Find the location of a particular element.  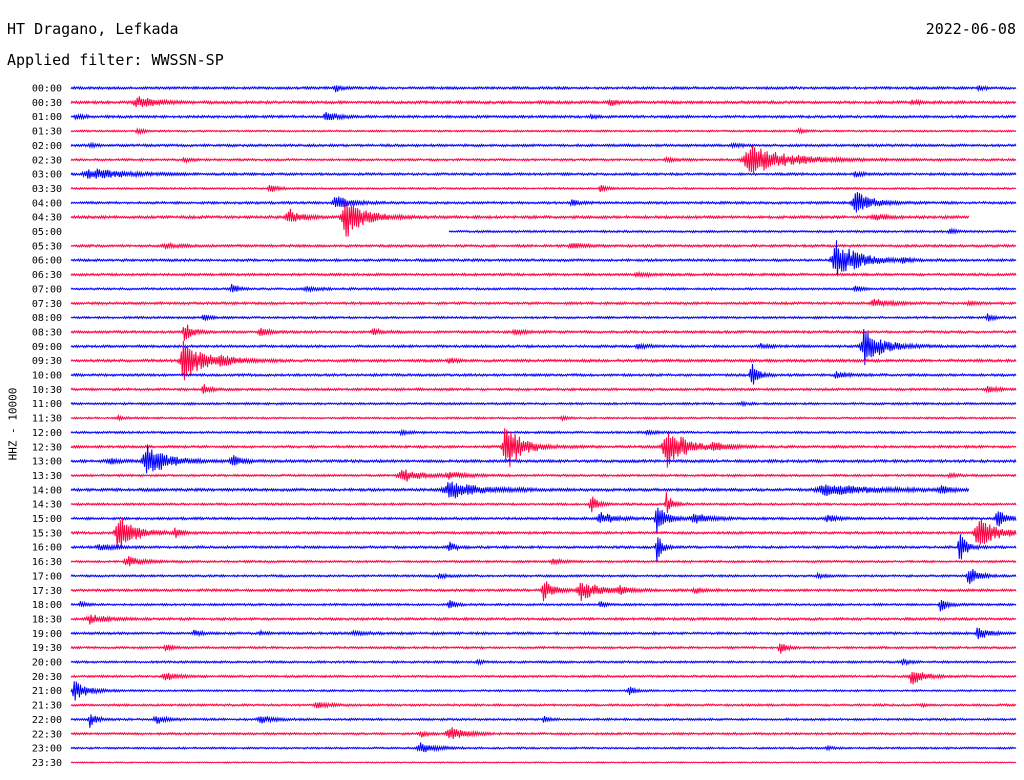

time-label: 22:30 is located at coordinates (47, 734).